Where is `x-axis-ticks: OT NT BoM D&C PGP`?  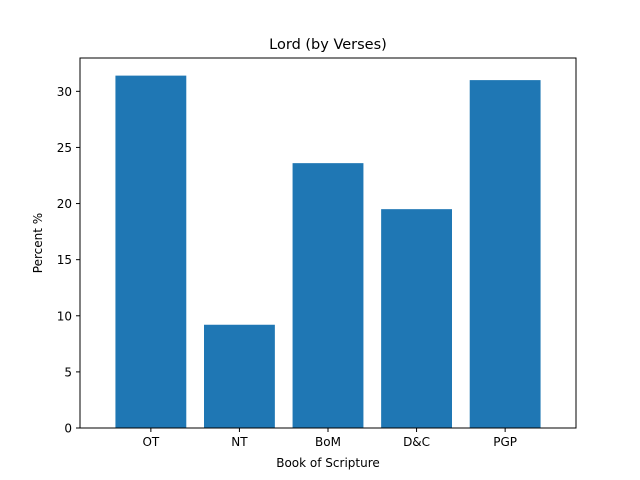 x-axis-ticks: OT NT BoM D&C PGP is located at coordinates (329, 438).